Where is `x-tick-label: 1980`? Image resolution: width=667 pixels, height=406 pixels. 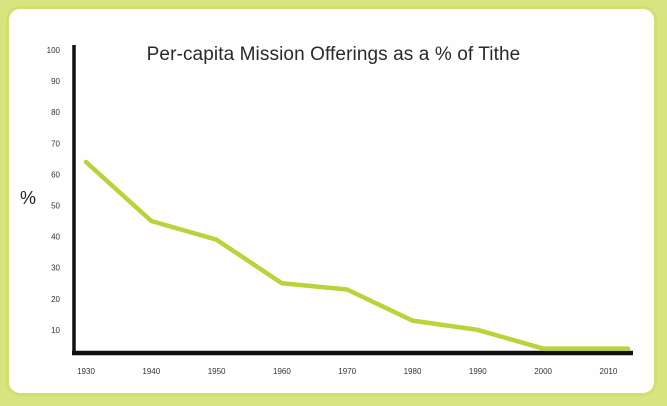 x-tick-label: 1980 is located at coordinates (413, 371).